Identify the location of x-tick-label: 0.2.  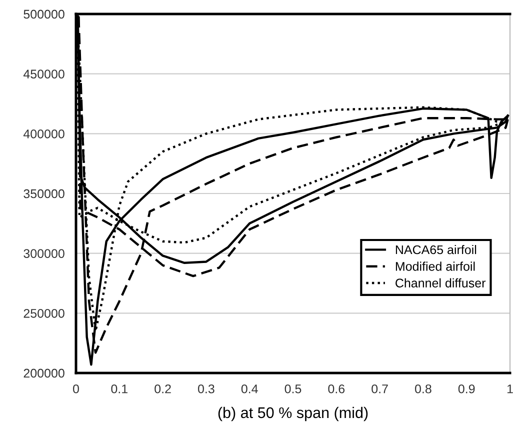
(162, 389).